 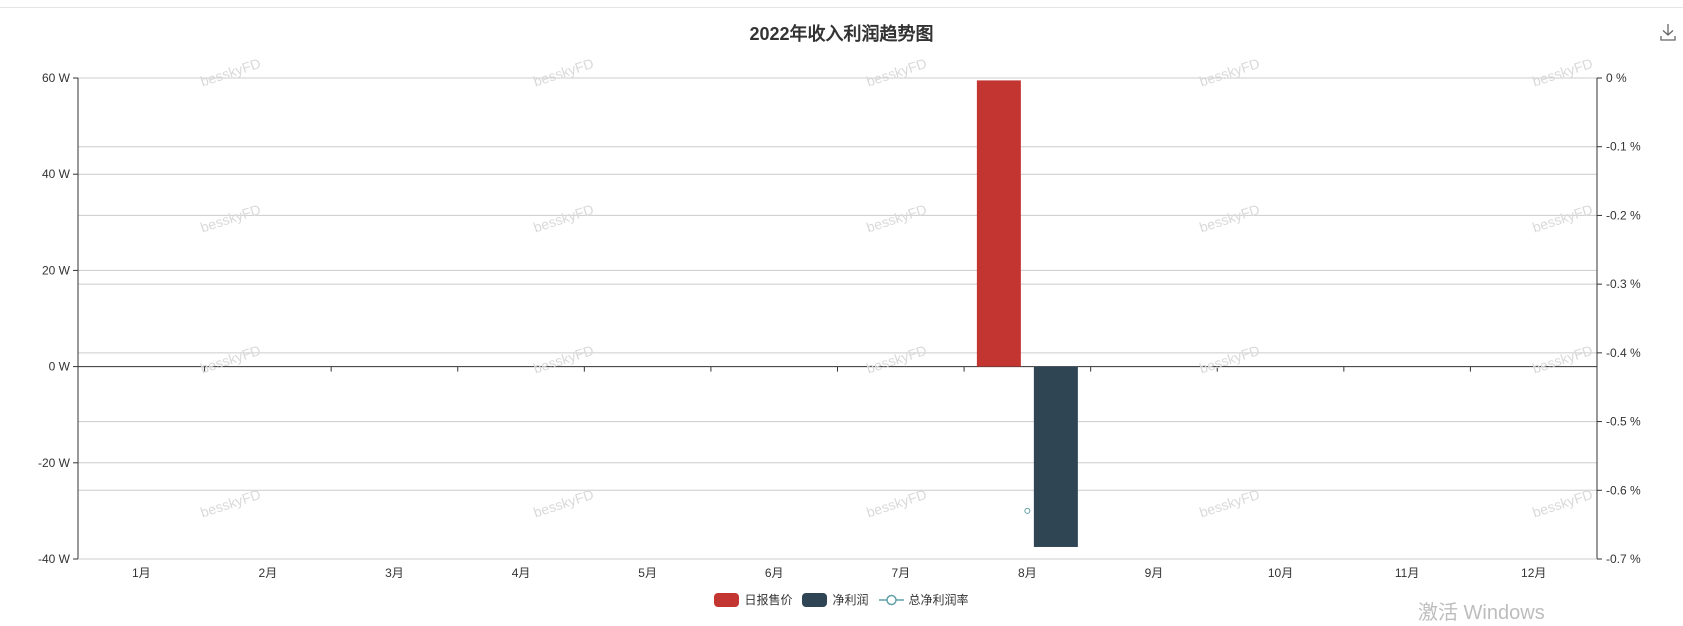 What do you see at coordinates (60, 367) in the screenshot?
I see `y-left-tick-label: 0 W` at bounding box center [60, 367].